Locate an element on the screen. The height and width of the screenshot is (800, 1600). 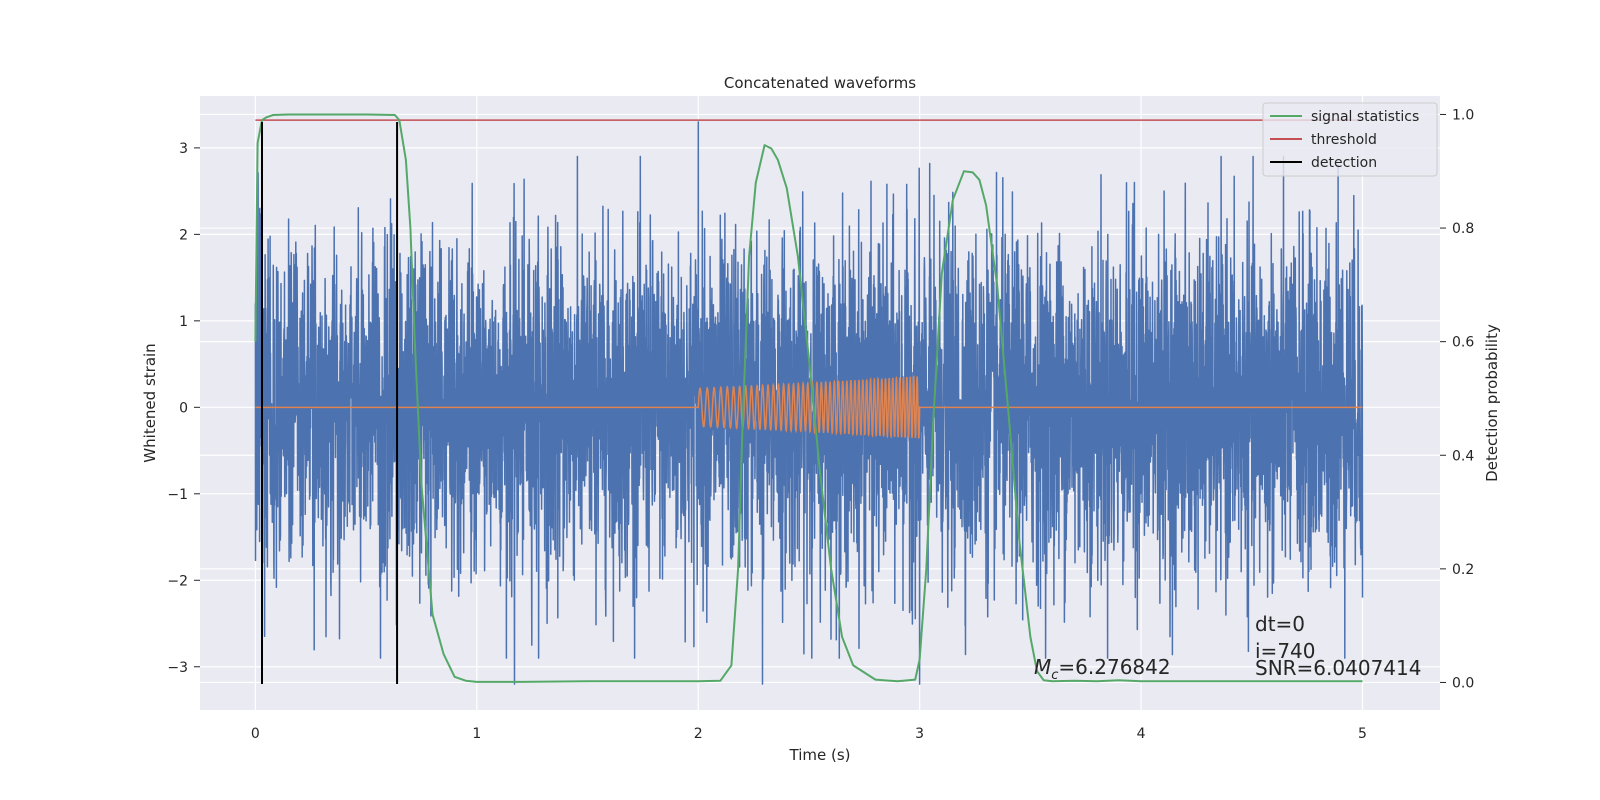
x-tick-label: 2 is located at coordinates (698, 734).